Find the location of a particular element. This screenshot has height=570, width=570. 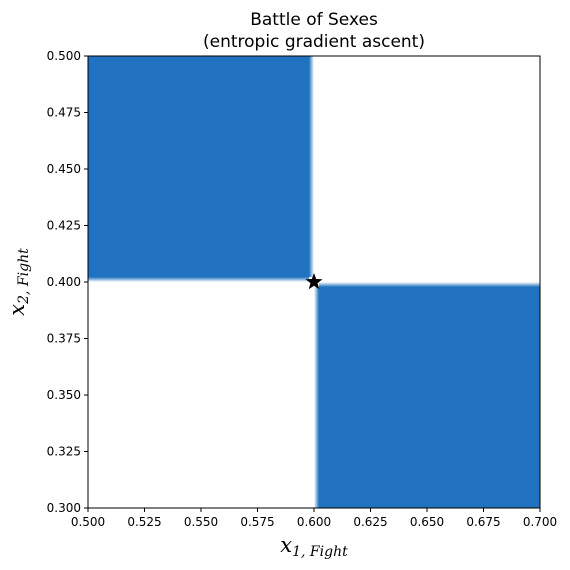

y-axis-label: x2, Fight is located at coordinates (18, 282).